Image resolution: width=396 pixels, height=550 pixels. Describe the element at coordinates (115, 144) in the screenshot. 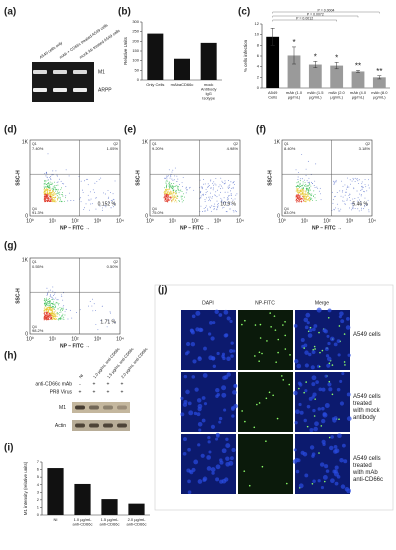

I see `quadrant-name: Q2` at that location.